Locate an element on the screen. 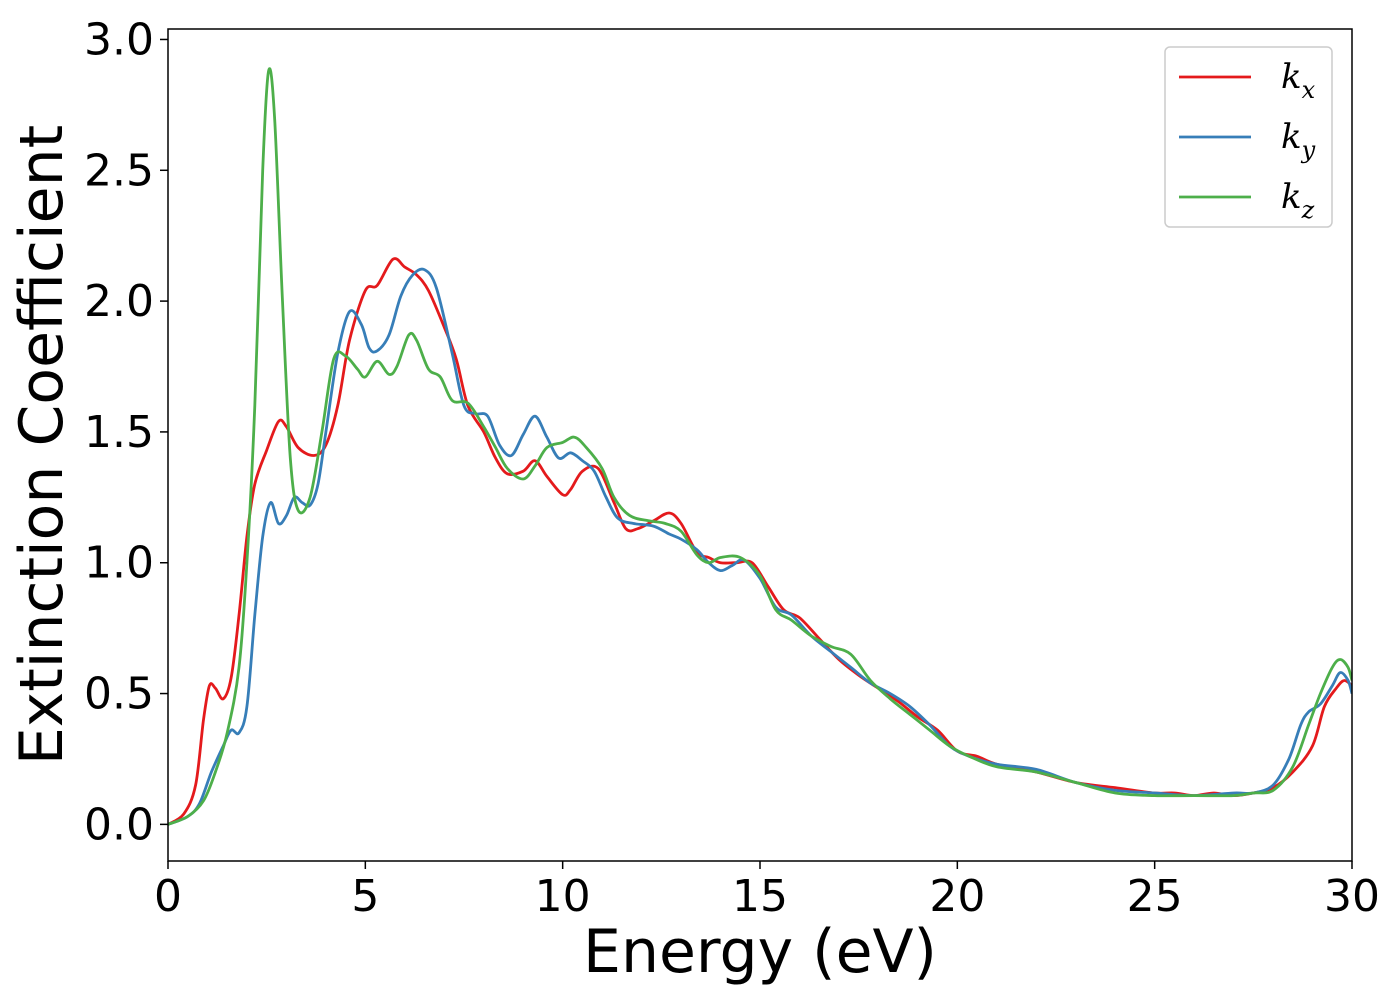  y-axis: 0.0 0.5 1.0 1.5 2.0 2.5 3.0 is located at coordinates (126, 432).